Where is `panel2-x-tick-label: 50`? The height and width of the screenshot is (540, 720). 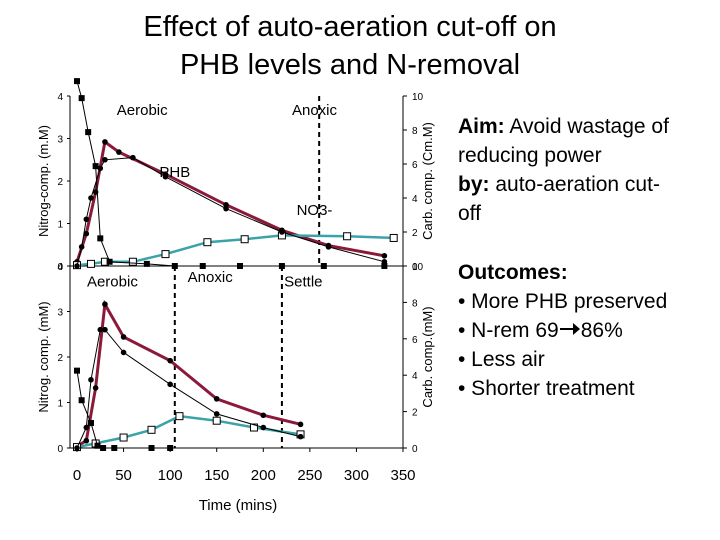 panel2-x-tick-label: 50 is located at coordinates (123, 475).